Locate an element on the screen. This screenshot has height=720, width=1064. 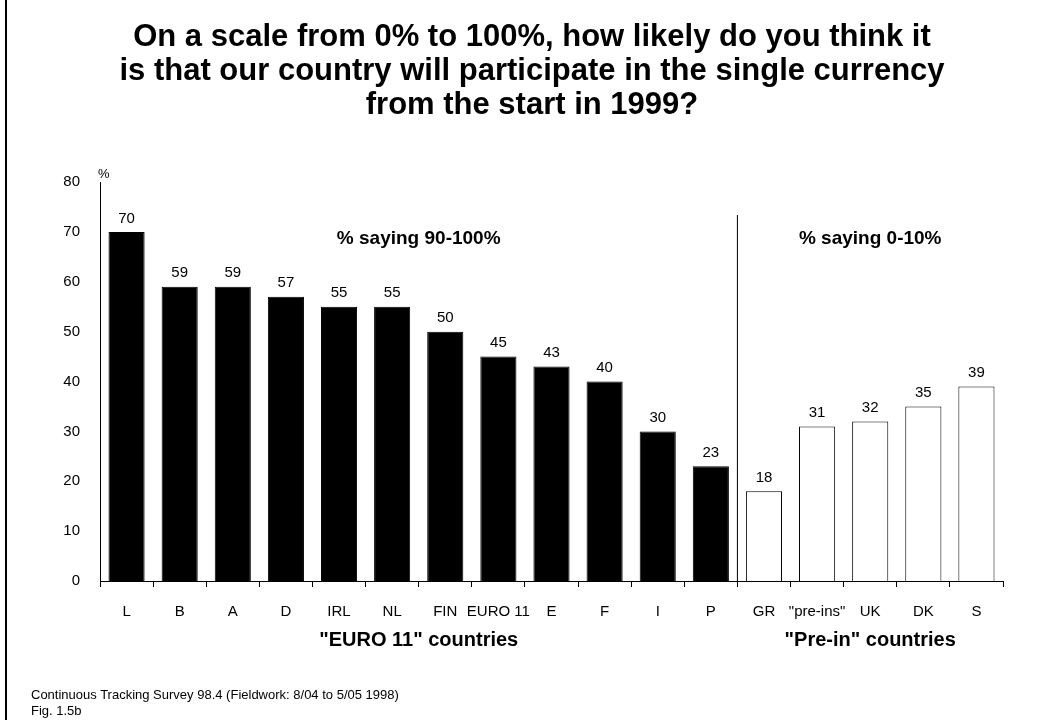
x-tick-label: E is located at coordinates (551, 611).